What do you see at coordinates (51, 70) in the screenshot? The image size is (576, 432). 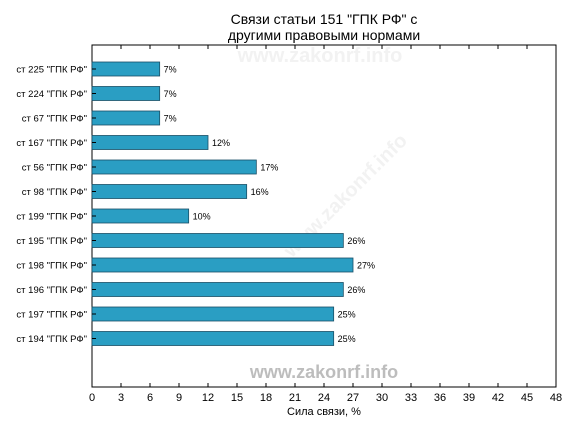 I see `category-label: ст 225 "ГПК РФ"` at bounding box center [51, 70].